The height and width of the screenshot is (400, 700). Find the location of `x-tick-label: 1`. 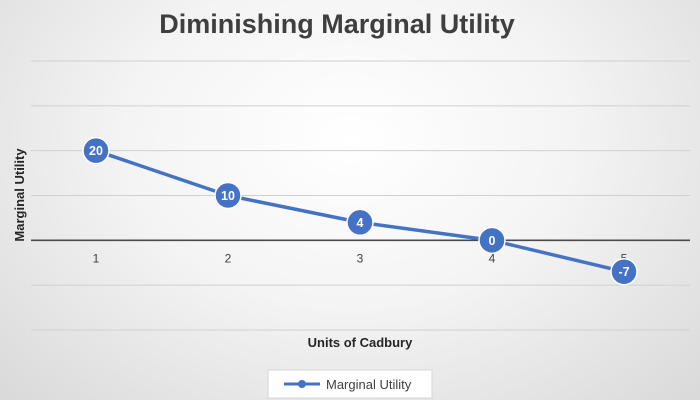

x-tick-label: 1 is located at coordinates (96, 258).